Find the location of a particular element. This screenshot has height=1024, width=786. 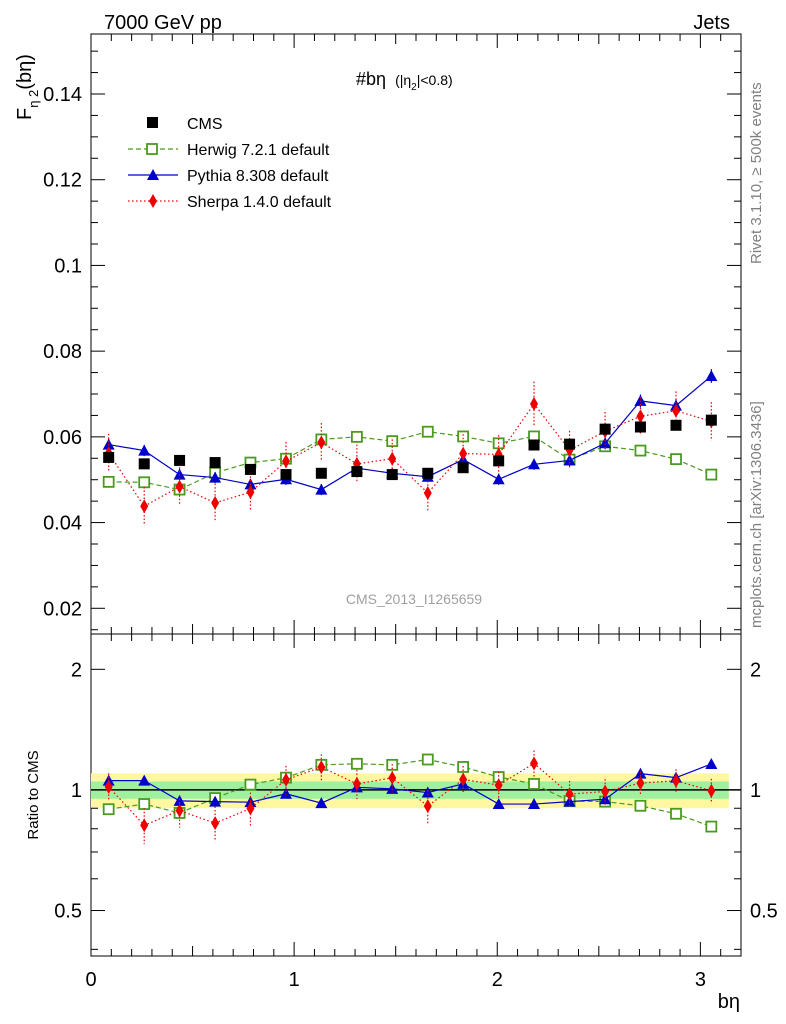

ratio-herwig-line is located at coordinates (410, 793).